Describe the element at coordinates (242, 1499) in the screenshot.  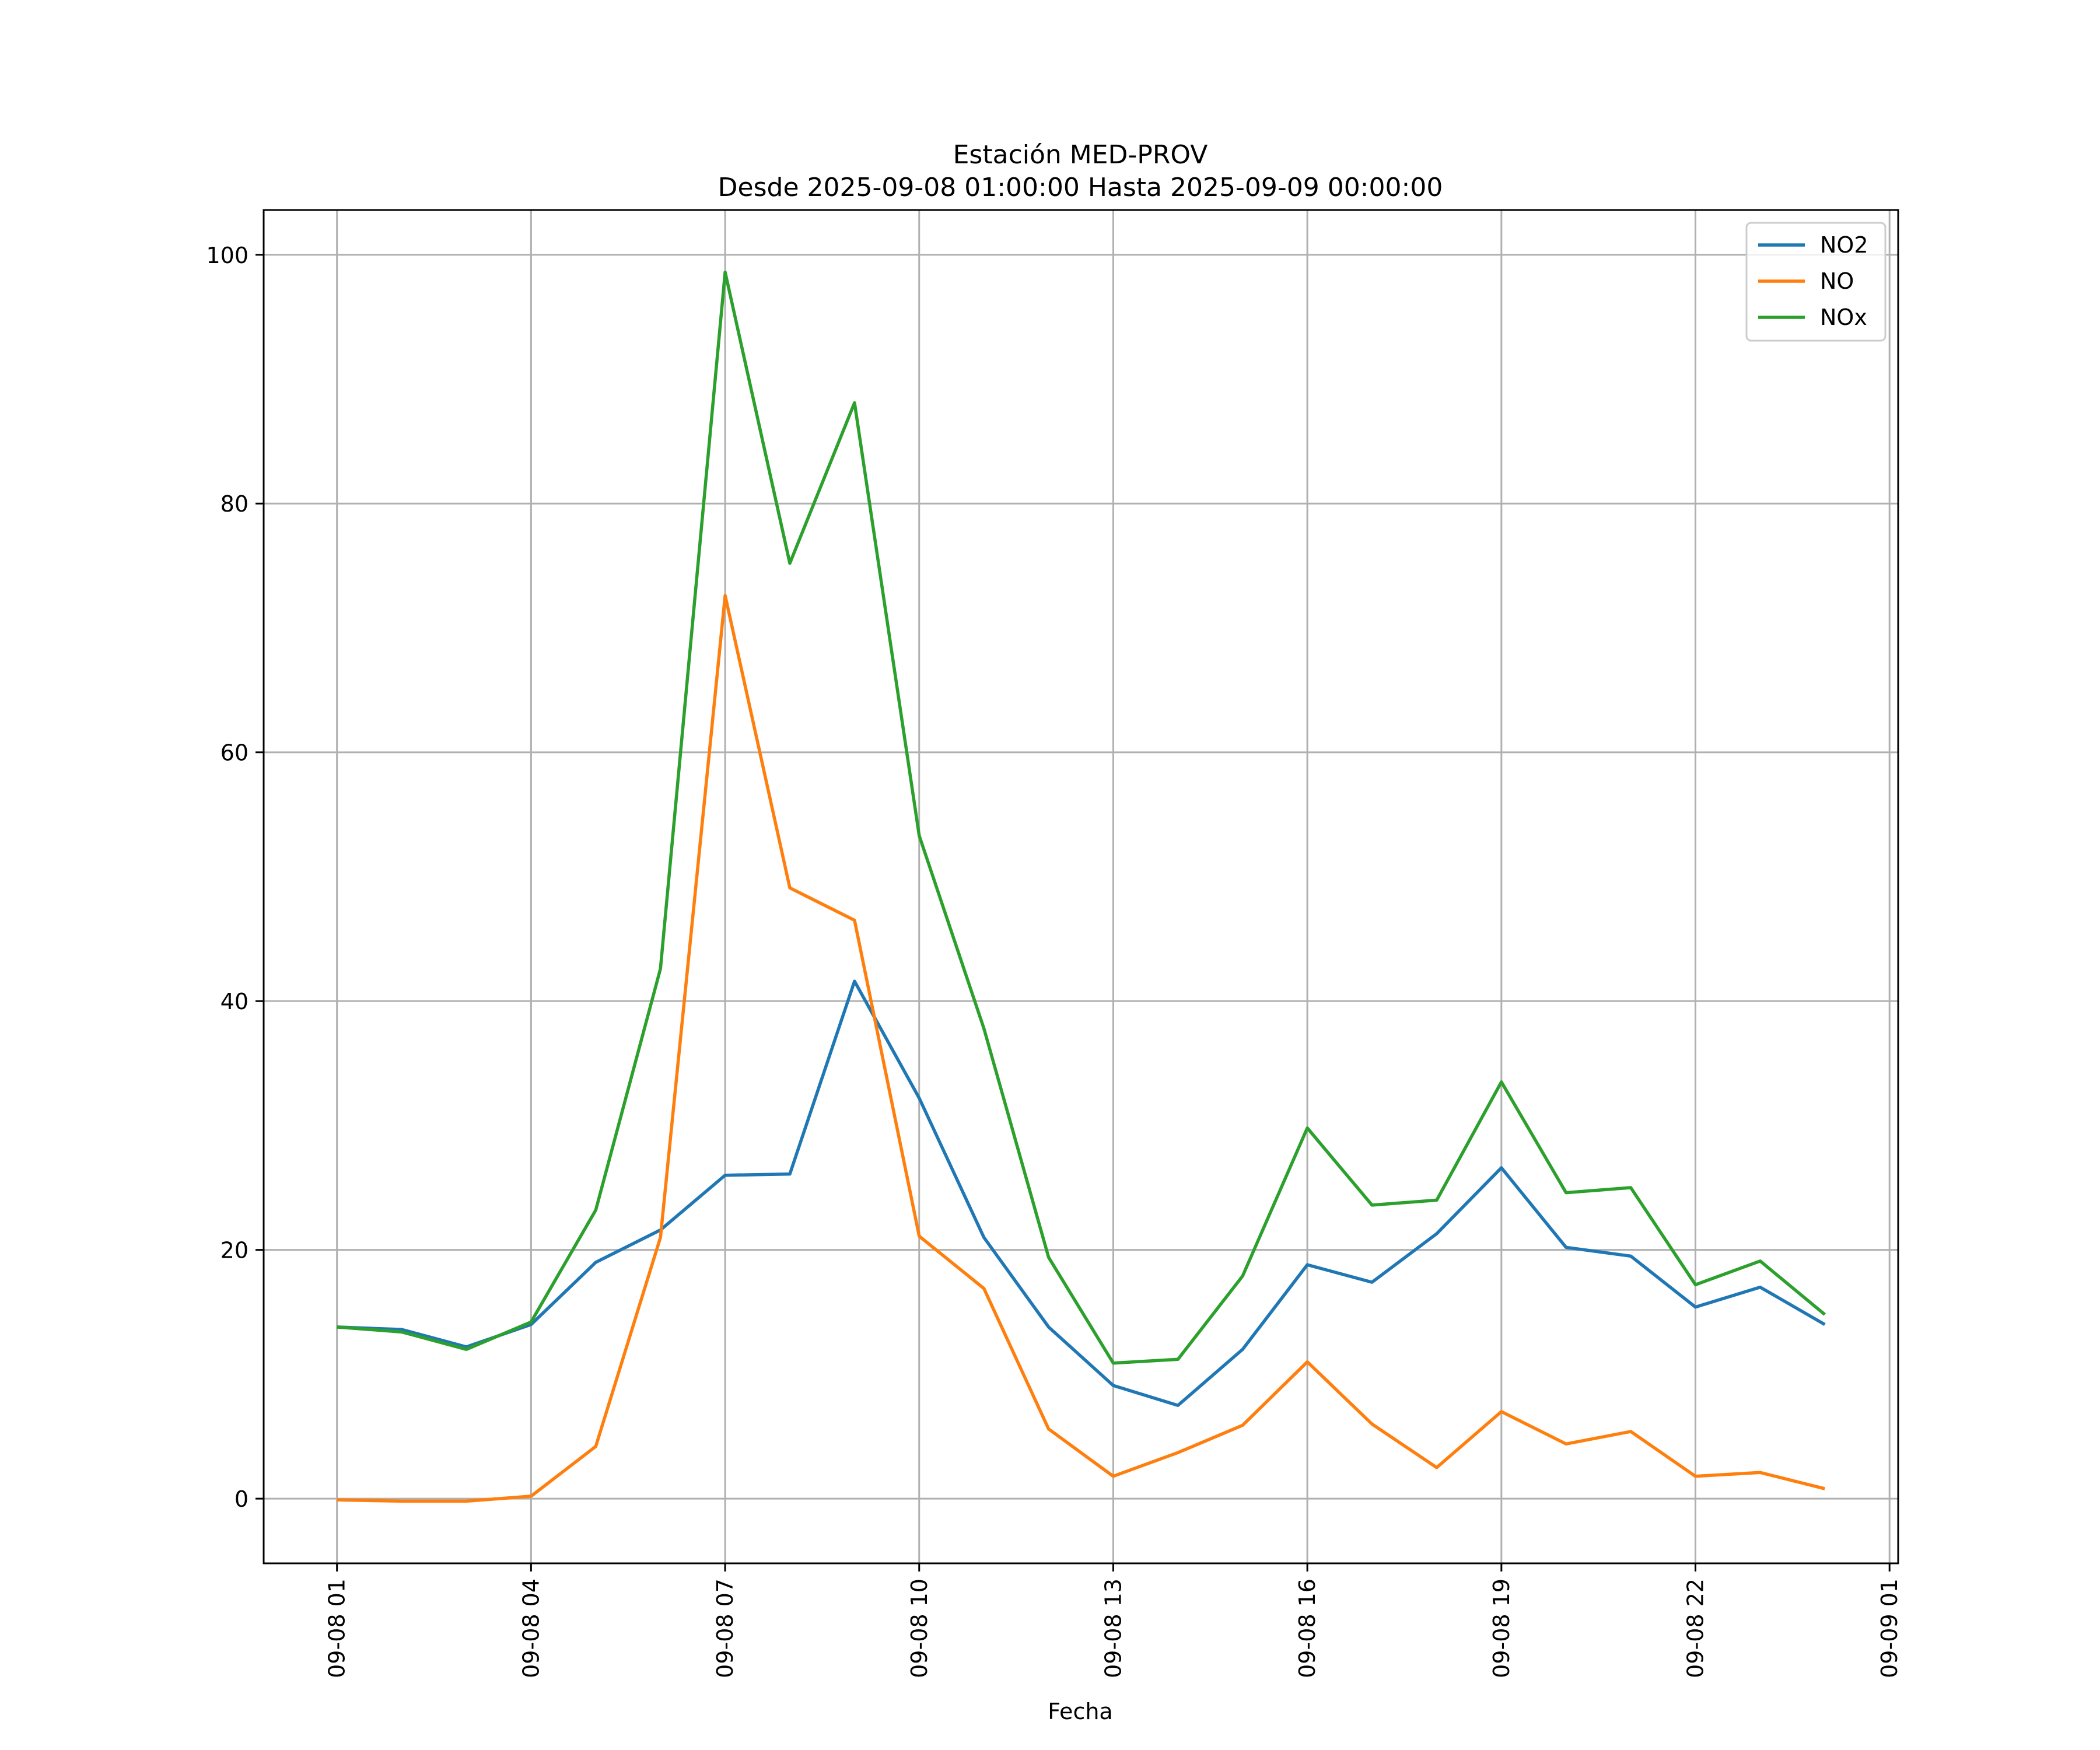
I see `y-tick-label: 0` at that location.